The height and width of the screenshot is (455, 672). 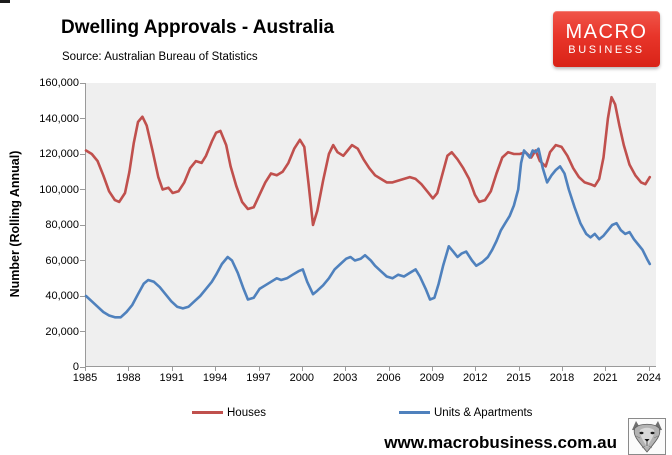 I want to click on source-note: Source: Australian Bureau of Statistics, so click(x=160, y=57).